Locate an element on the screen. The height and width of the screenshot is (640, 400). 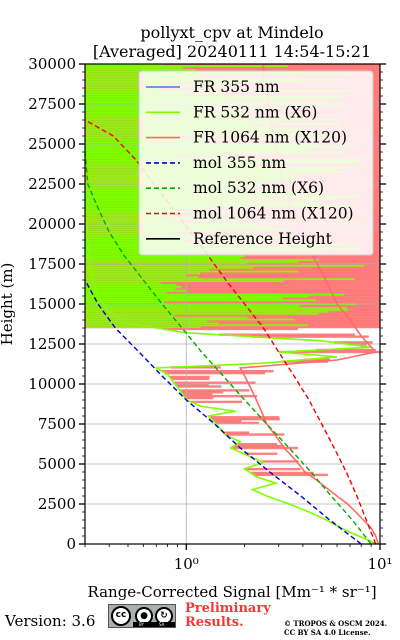
preliminary-line-2: Results. is located at coordinates (214, 622).